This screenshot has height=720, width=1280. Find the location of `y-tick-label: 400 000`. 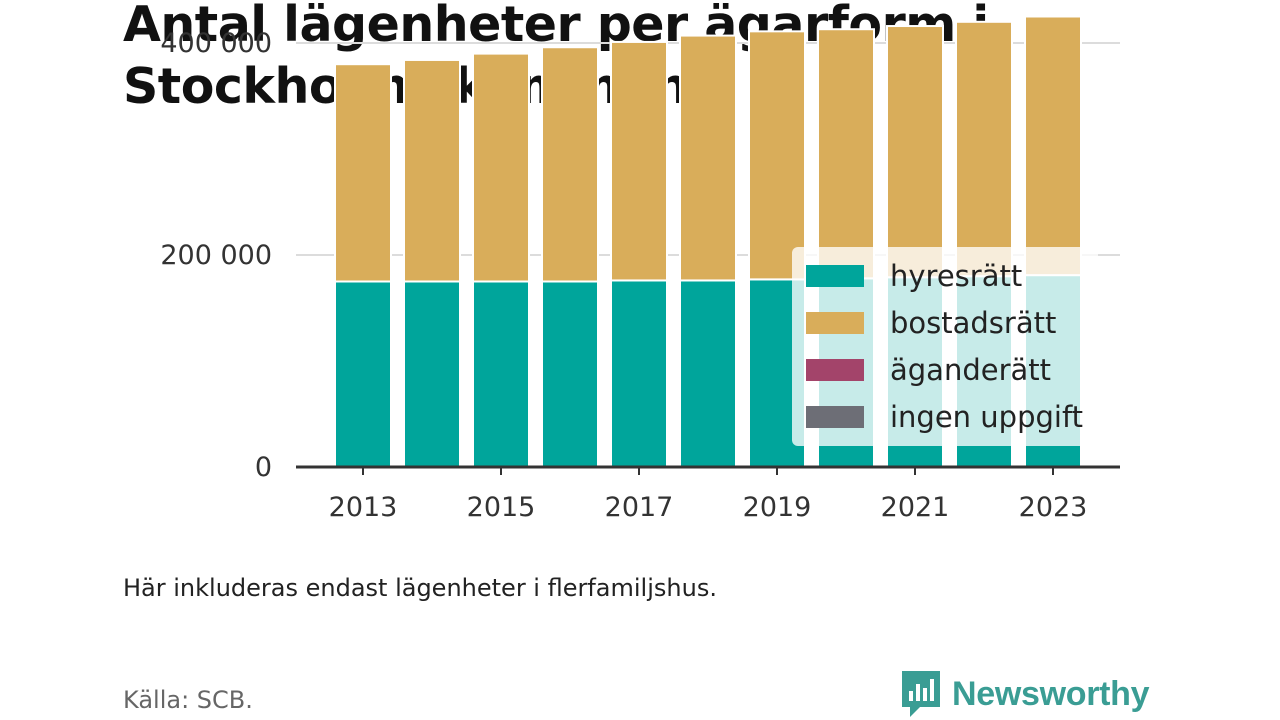

y-tick-label: 400 000 is located at coordinates (216, 43).